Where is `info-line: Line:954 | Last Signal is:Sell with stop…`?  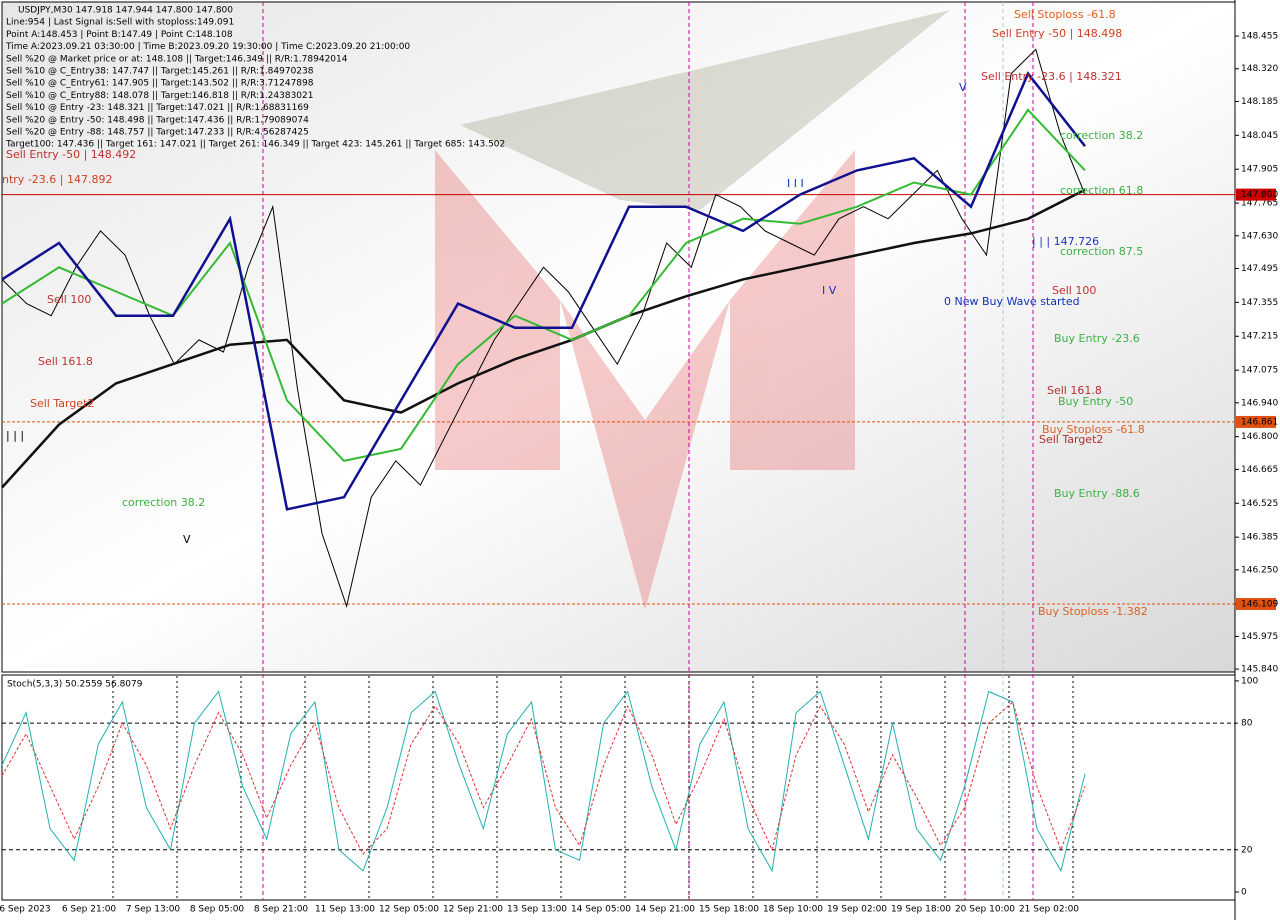 info-line: Line:954 | Last Signal is:Sell with stop… is located at coordinates (120, 23).